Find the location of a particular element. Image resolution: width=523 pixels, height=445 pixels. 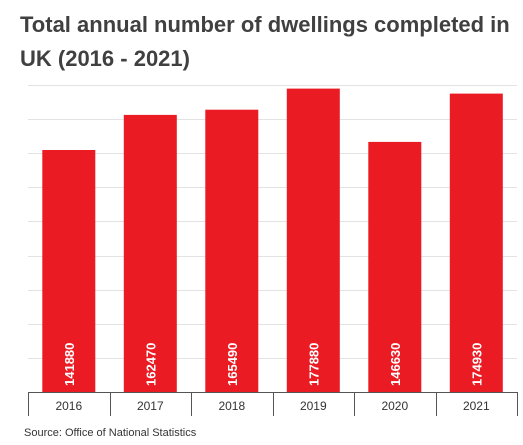

bar-value-label: 165490 is located at coordinates (232, 364).